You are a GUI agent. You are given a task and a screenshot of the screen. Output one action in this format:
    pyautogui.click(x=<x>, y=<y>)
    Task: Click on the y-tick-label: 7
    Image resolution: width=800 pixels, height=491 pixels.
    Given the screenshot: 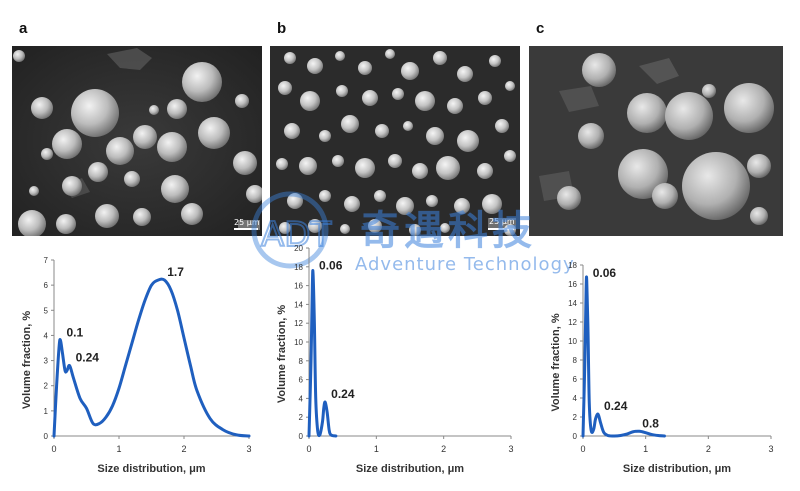 What is the action you would take?
    pyautogui.click(x=46, y=260)
    